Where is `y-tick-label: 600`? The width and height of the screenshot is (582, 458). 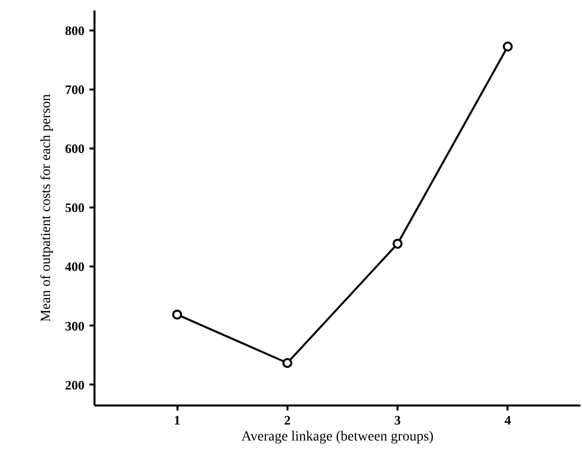
y-tick-label: 600 is located at coordinates (74, 148).